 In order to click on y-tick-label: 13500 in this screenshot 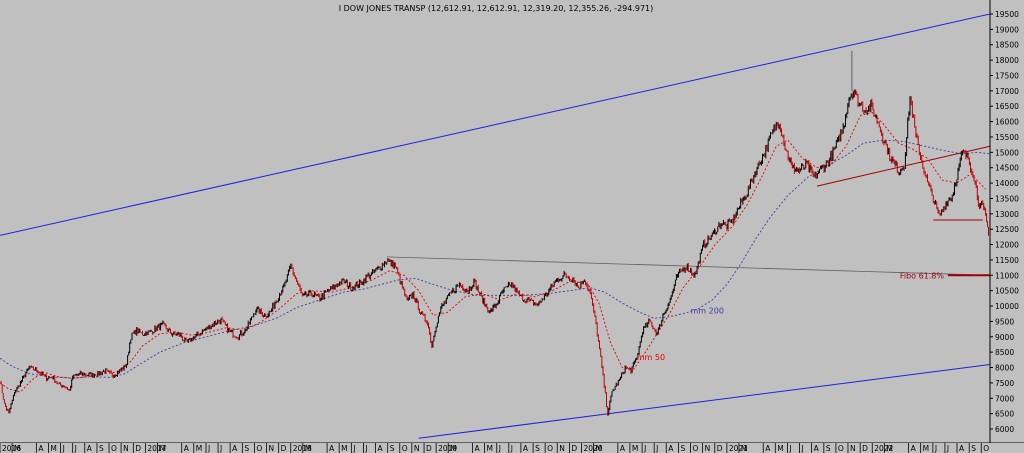, I will do `click(1007, 198)`.